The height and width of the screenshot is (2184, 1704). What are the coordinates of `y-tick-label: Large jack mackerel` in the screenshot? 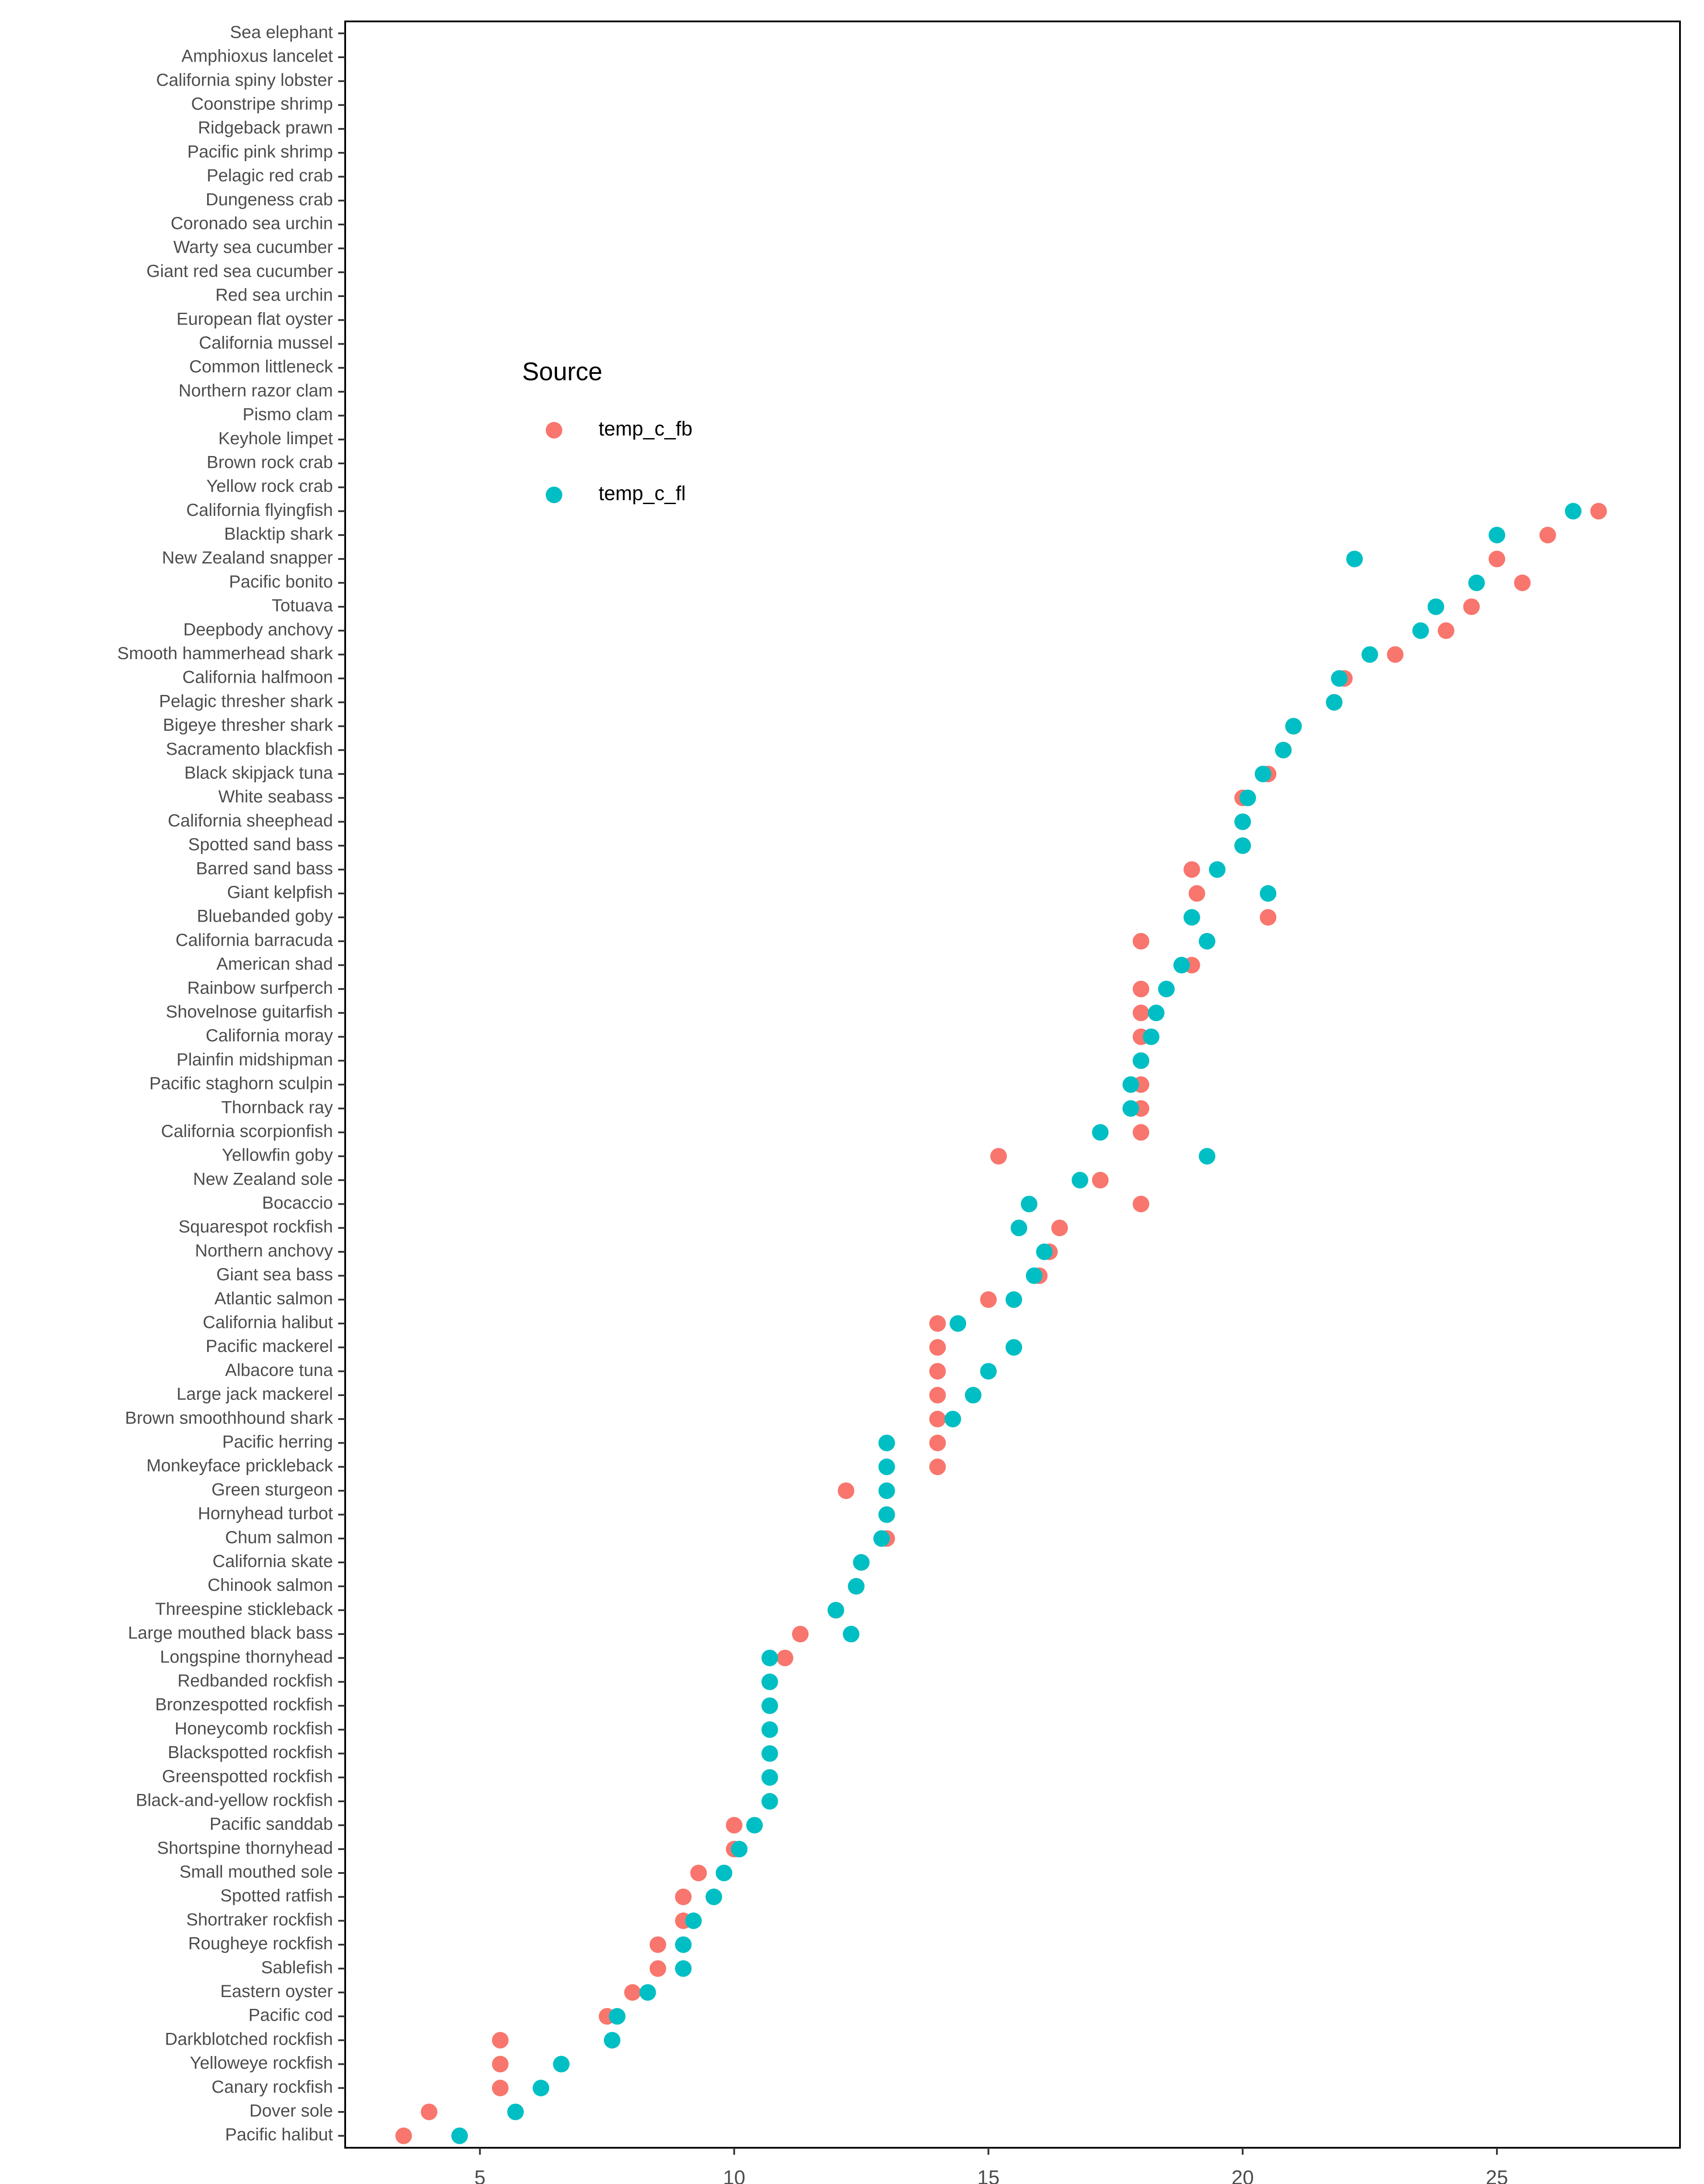 It's located at (255, 1394).